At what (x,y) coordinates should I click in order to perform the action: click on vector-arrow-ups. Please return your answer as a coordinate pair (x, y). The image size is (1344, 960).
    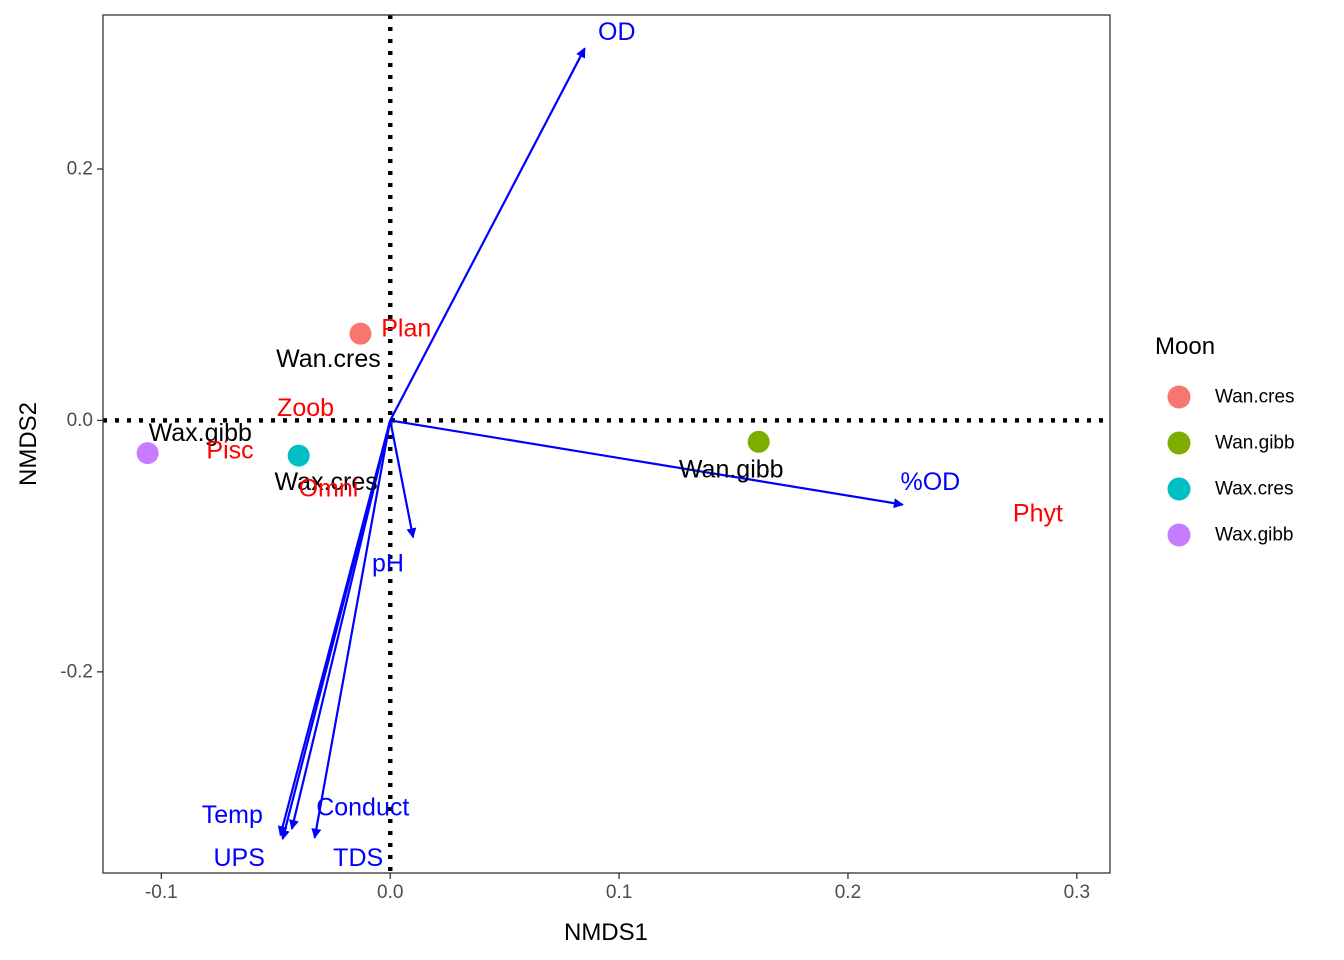
    Looking at the image, I should click on (334, 628).